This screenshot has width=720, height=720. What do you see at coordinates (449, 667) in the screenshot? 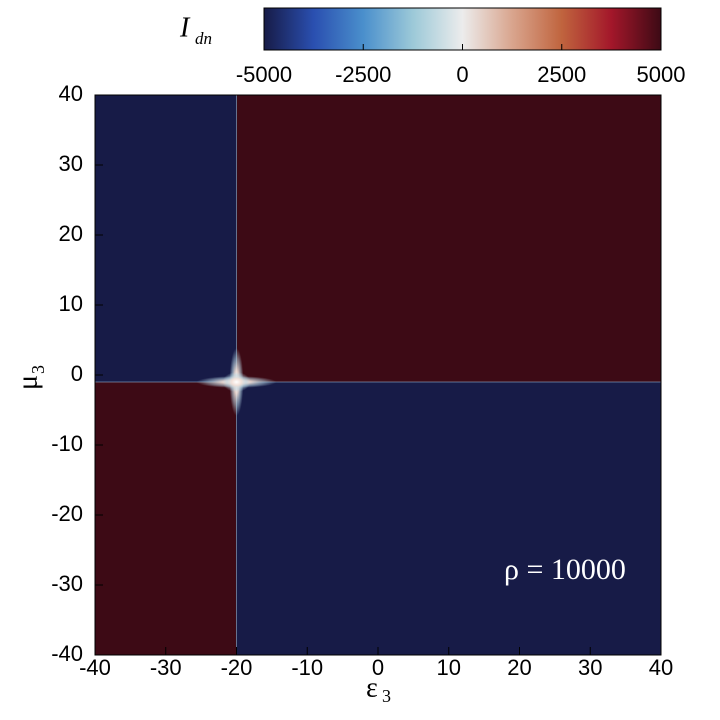
I see `x-tick-label: 10` at bounding box center [449, 667].